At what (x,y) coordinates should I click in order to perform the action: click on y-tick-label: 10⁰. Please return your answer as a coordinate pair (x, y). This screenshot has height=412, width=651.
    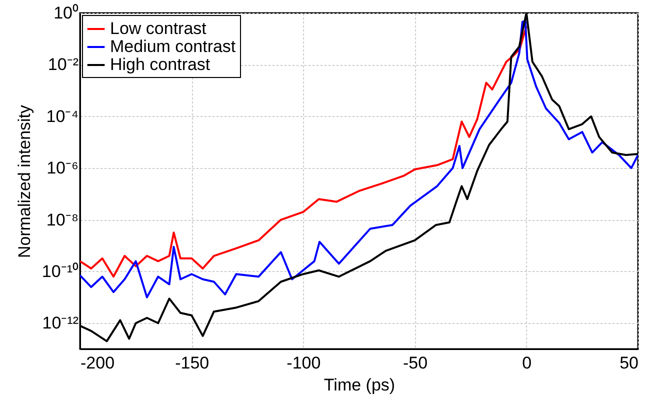
    Looking at the image, I should click on (66, 13).